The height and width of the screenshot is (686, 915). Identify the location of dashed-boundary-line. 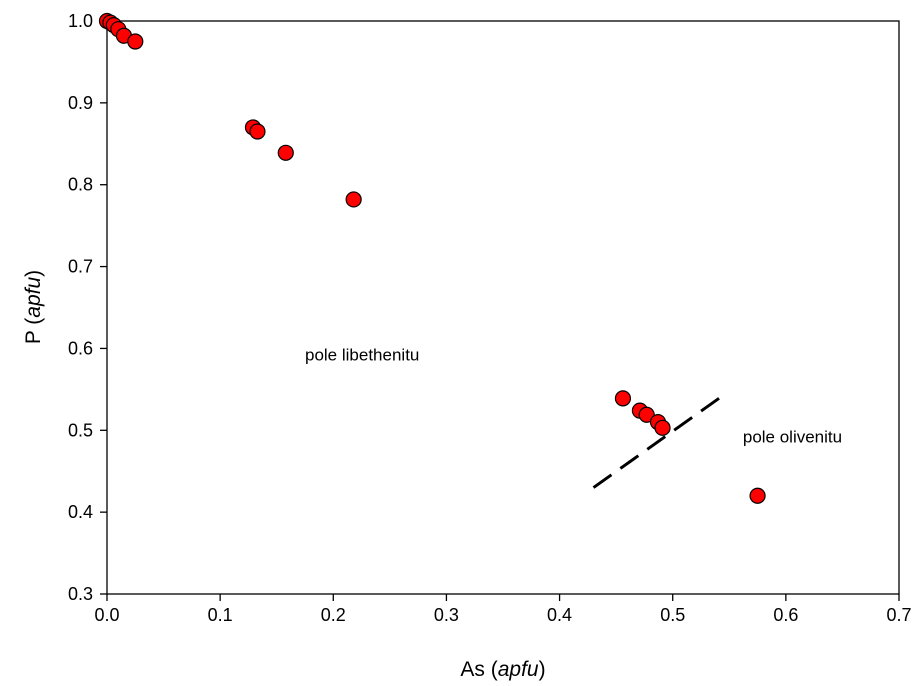
(660, 440).